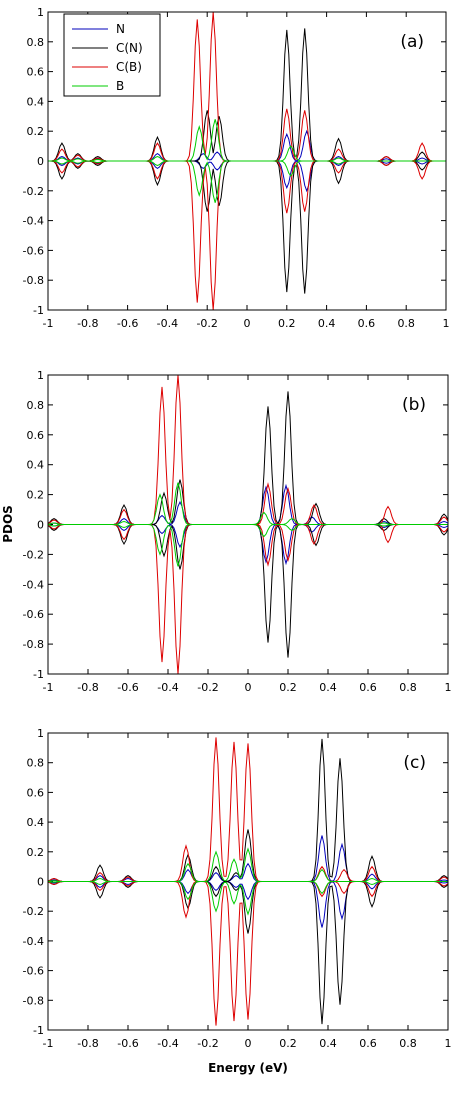 The width and height of the screenshot is (458, 1096). I want to click on y-axis-title: PDOS, so click(8, 524).